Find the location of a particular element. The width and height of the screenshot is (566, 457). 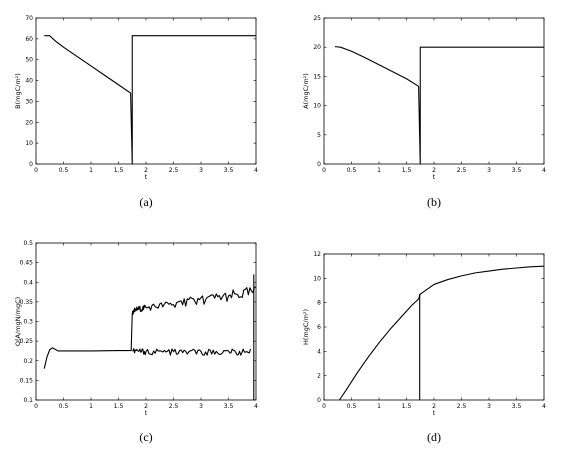

y-tick-label: 0.4 is located at coordinates (28, 282).